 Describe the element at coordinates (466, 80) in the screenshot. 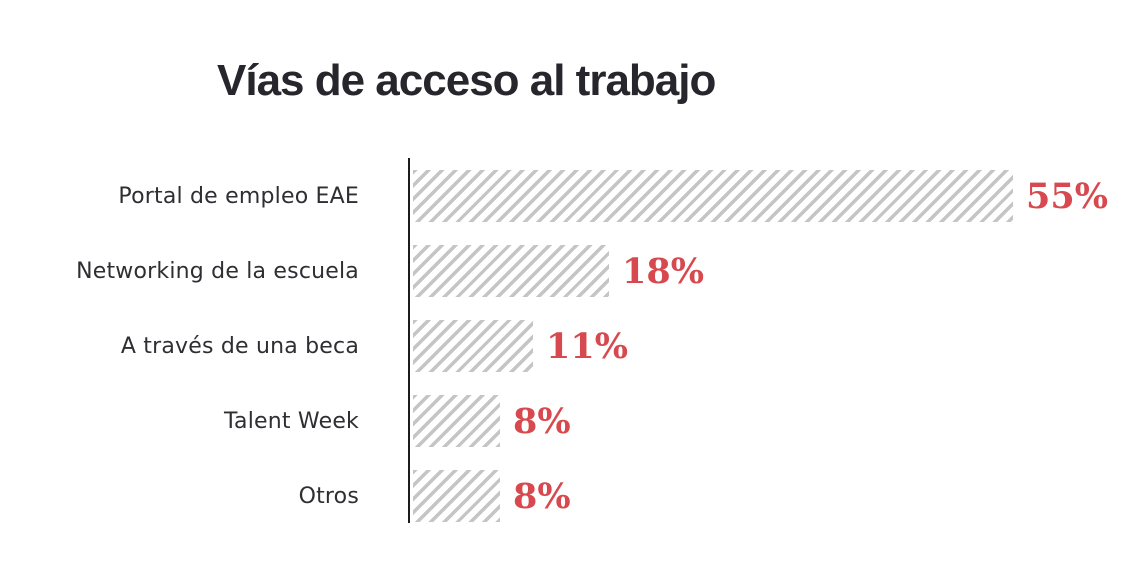

I see `chart-title: Vías de acceso al trabajo` at that location.